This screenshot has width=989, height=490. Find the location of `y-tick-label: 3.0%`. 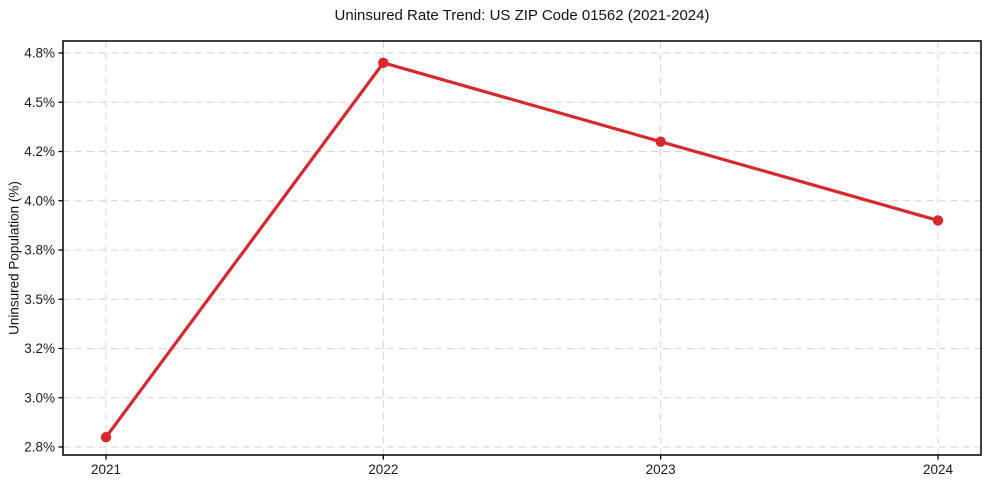

y-tick-label: 3.0% is located at coordinates (39, 397).